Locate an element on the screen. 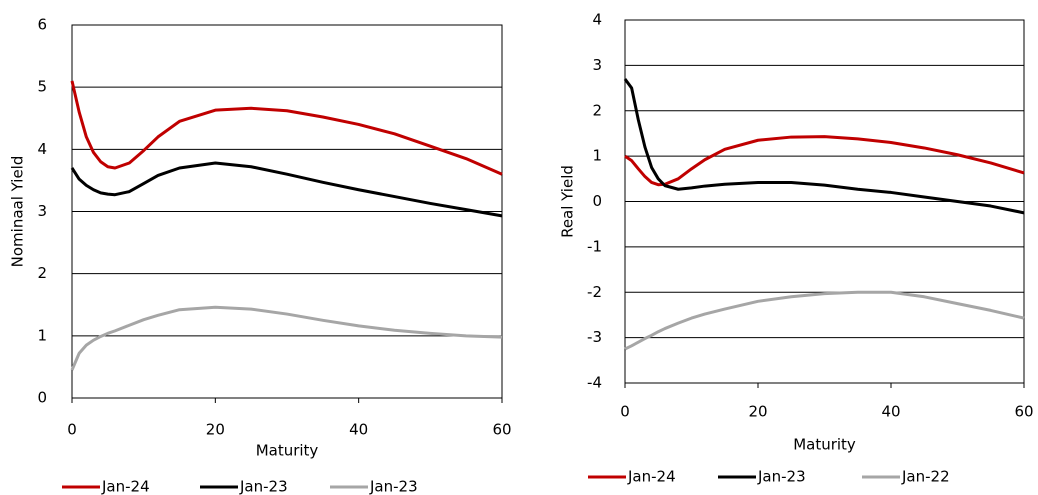 The width and height of the screenshot is (1038, 495). y-axis-title: Real Yield is located at coordinates (568, 201).